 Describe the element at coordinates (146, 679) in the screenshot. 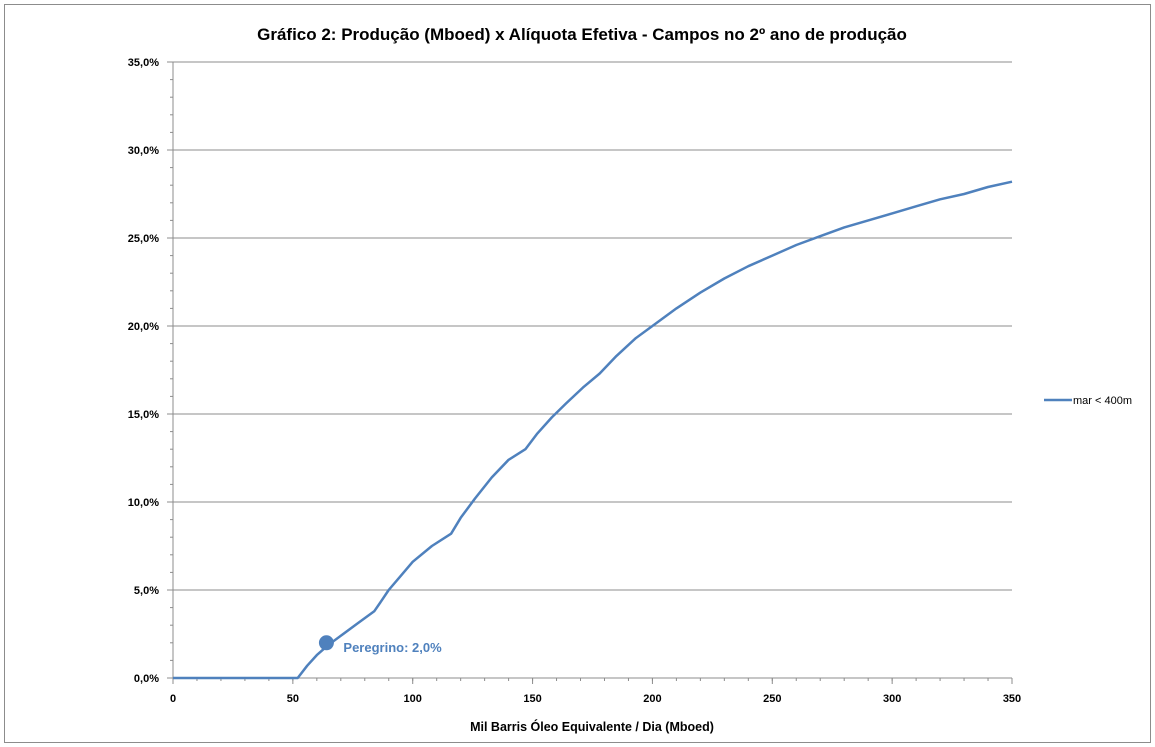

I see `y-tick-label: 0,0%` at that location.